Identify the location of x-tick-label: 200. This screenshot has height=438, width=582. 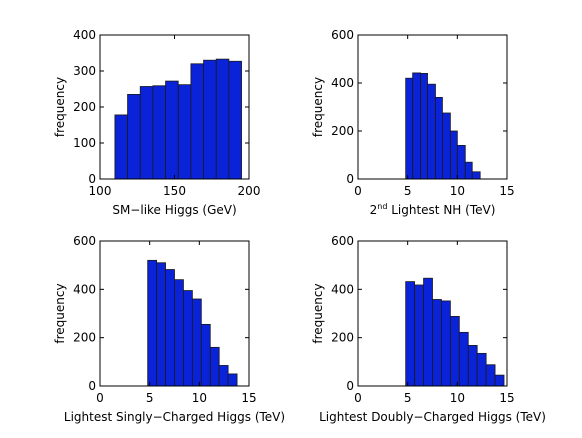
(249, 191).